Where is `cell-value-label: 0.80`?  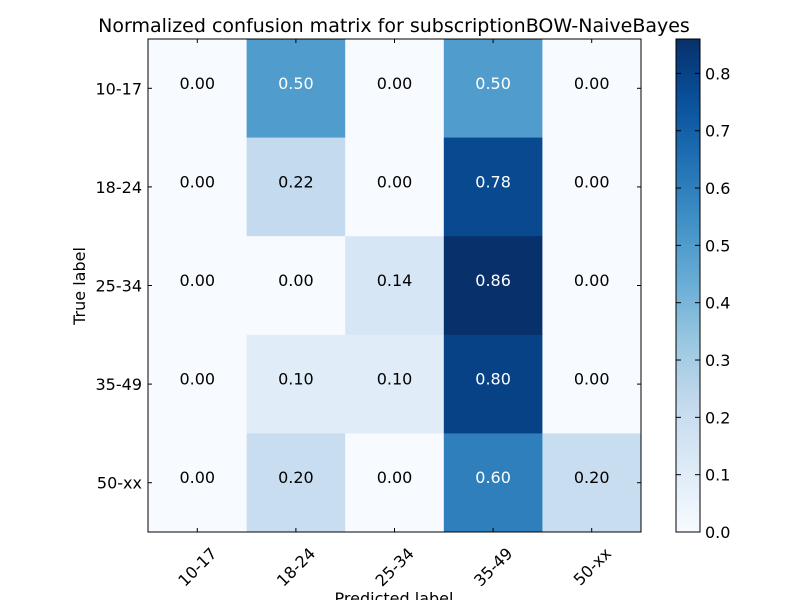 cell-value-label: 0.80 is located at coordinates (493, 379).